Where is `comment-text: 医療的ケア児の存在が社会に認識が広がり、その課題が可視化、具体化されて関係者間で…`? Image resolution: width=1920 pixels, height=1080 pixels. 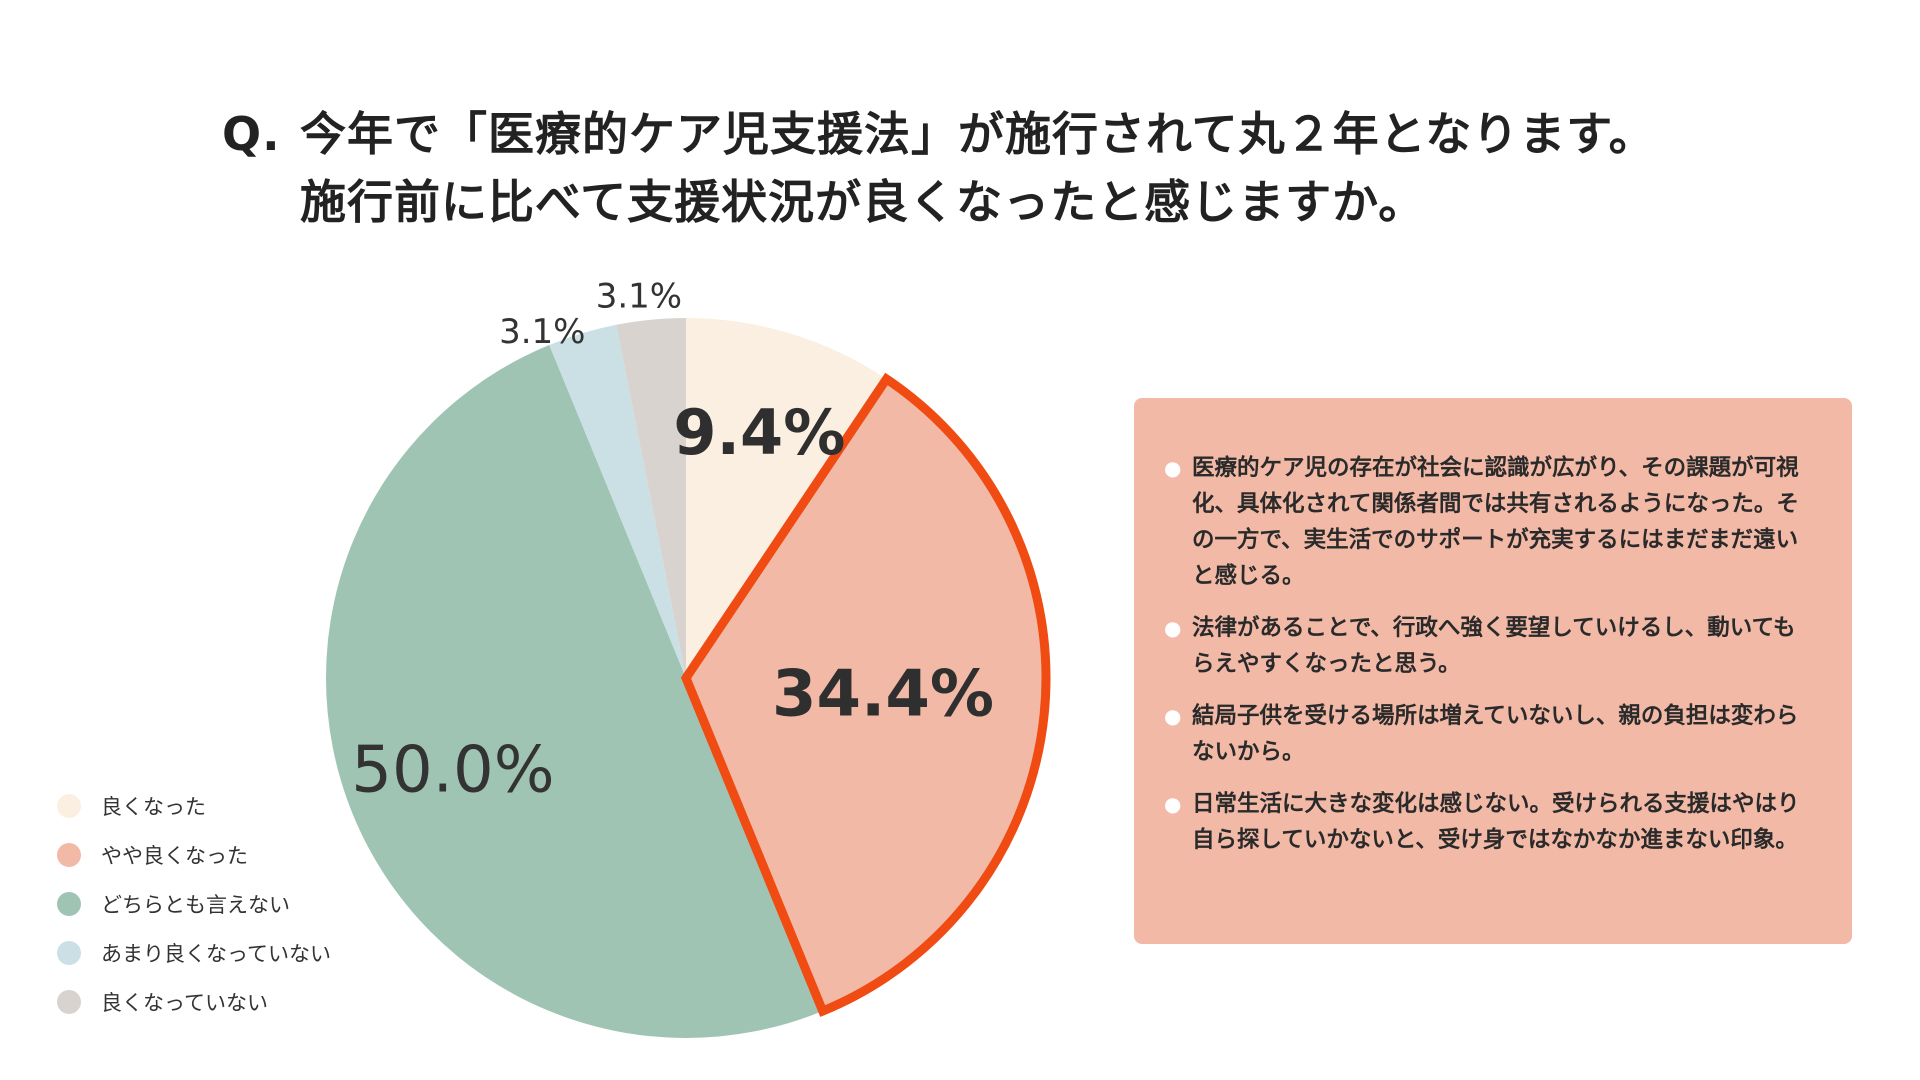
comment-text: 医療的ケア児の存在が社会に認識が広がり、その課題が可視化、具体化されて関係者間で… is located at coordinates (1495, 522).